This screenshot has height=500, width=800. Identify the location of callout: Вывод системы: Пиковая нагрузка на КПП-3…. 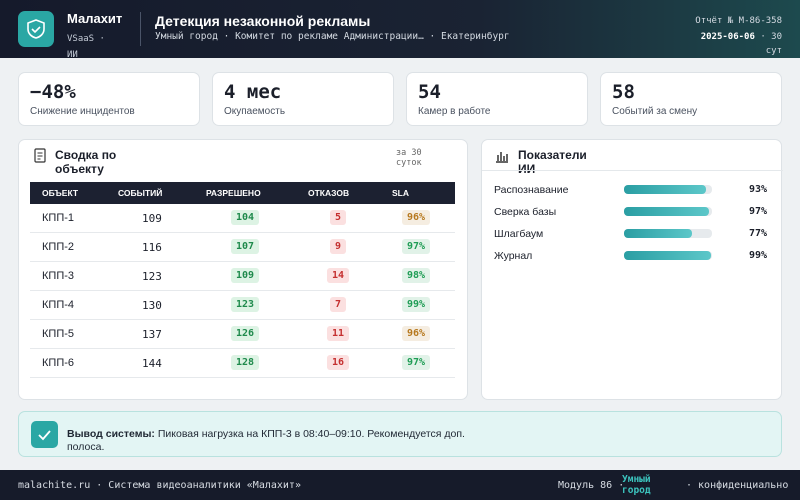
(400, 434).